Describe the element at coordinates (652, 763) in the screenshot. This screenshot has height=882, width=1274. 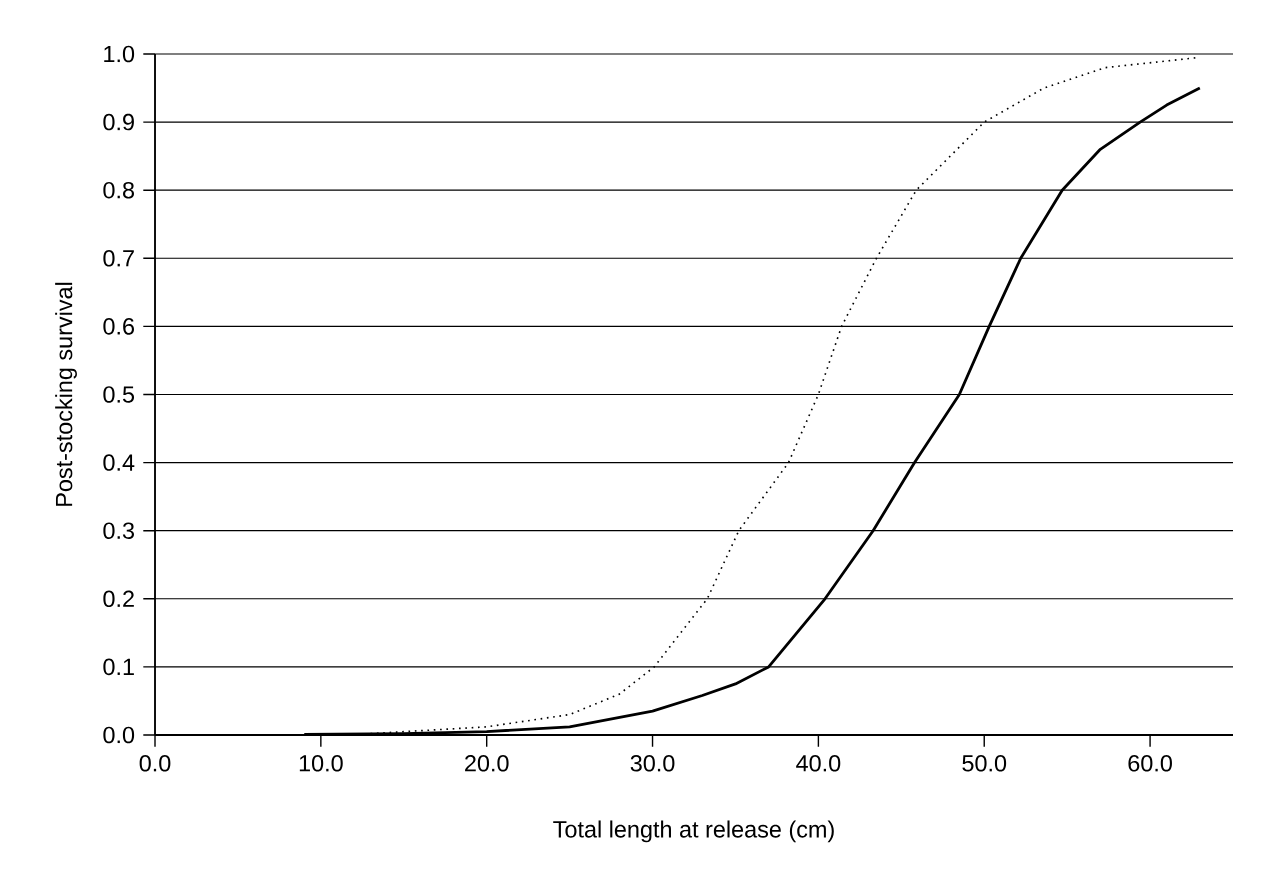
I see `x-tick-label: 30.0` at that location.